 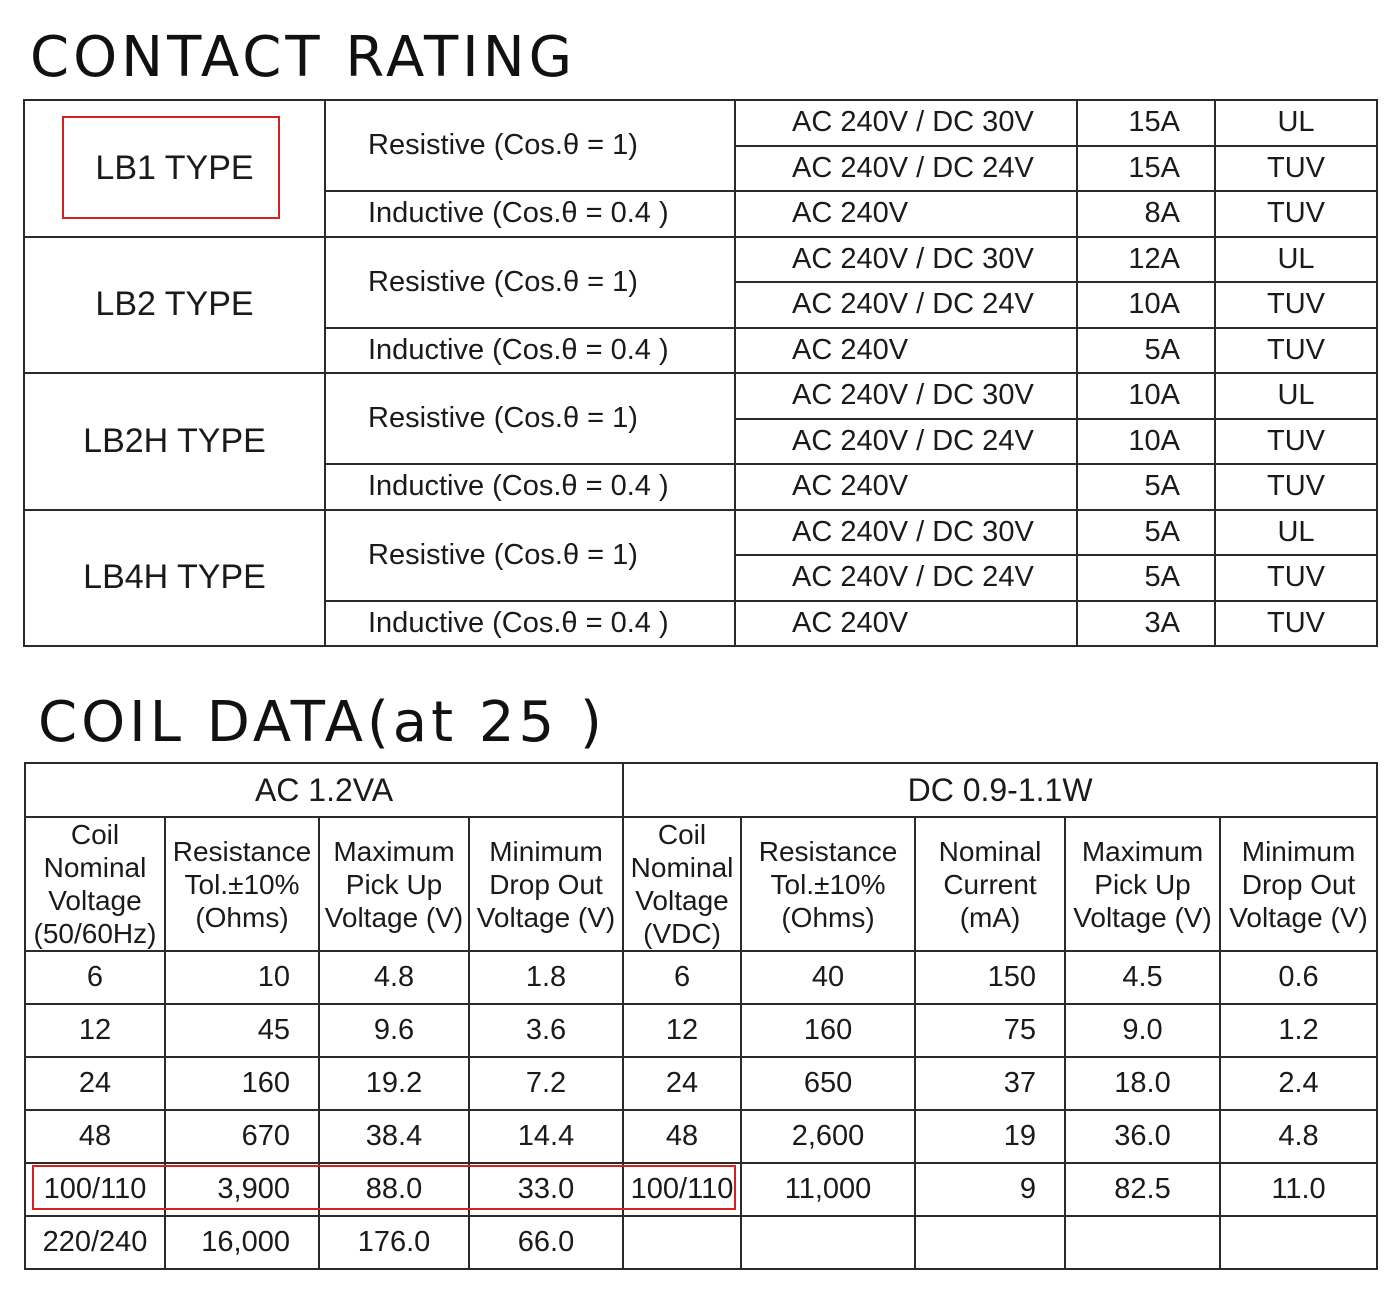 What do you see at coordinates (828, 1137) in the screenshot?
I see `dc-resistance: 2,600` at bounding box center [828, 1137].